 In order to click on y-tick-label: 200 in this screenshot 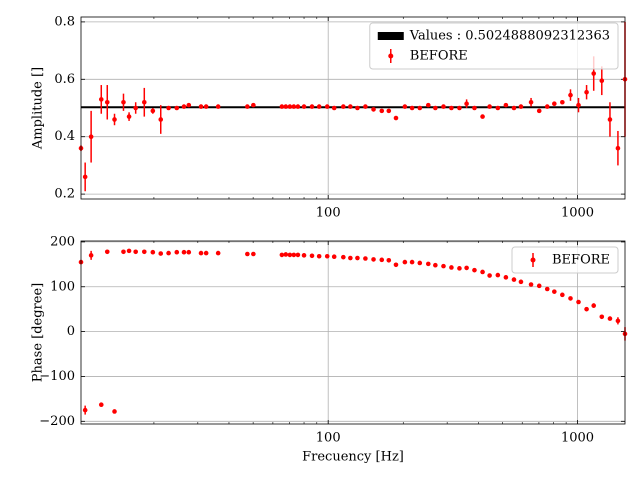, I will do `click(62, 241)`.